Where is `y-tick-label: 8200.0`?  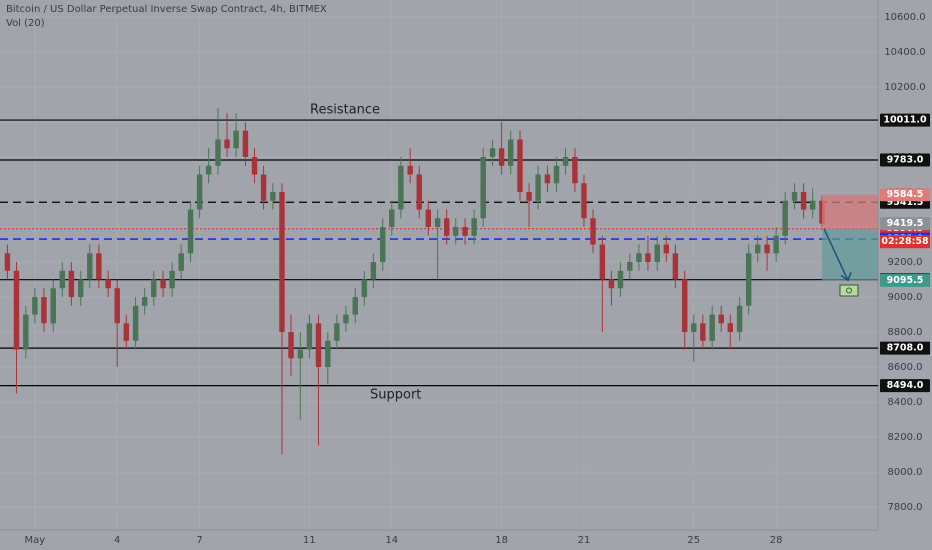 y-tick-label: 8200.0 is located at coordinates (905, 437).